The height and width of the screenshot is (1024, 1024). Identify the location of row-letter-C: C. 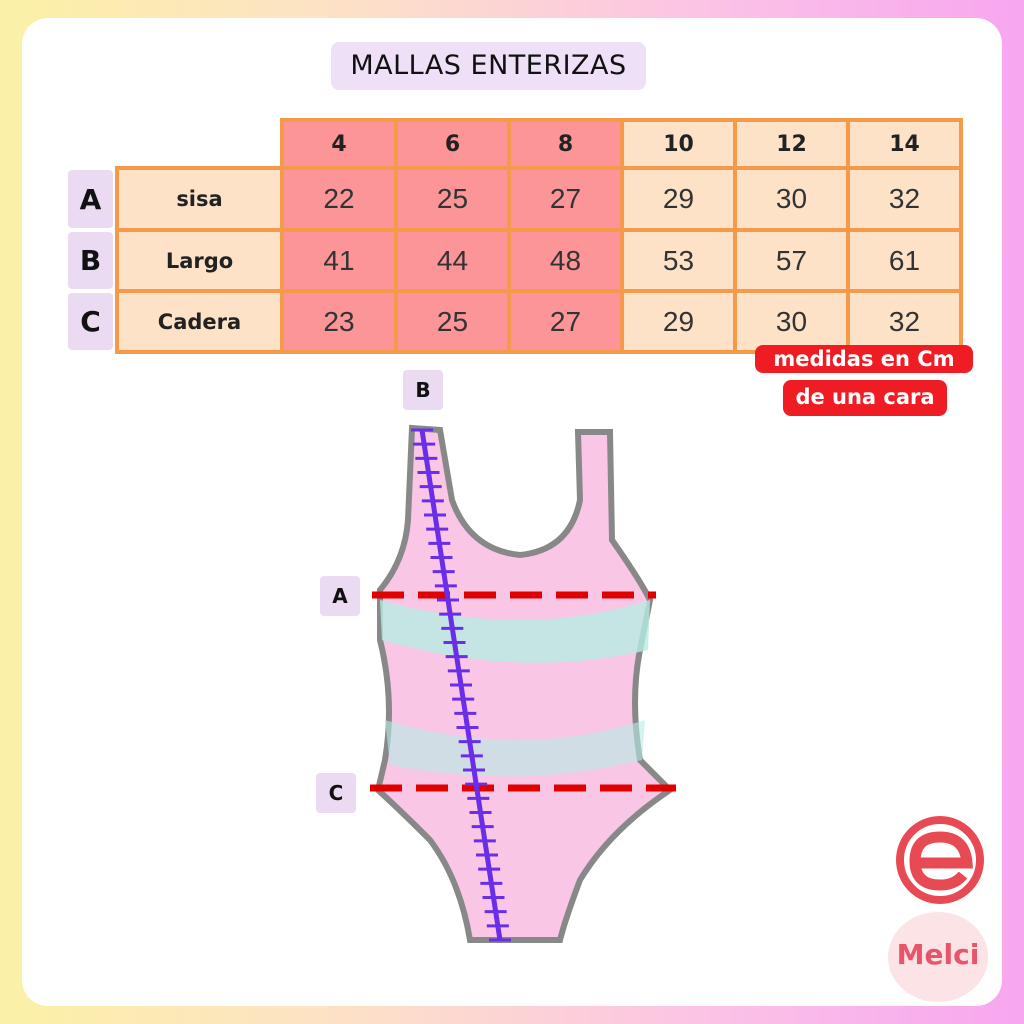
(90, 321).